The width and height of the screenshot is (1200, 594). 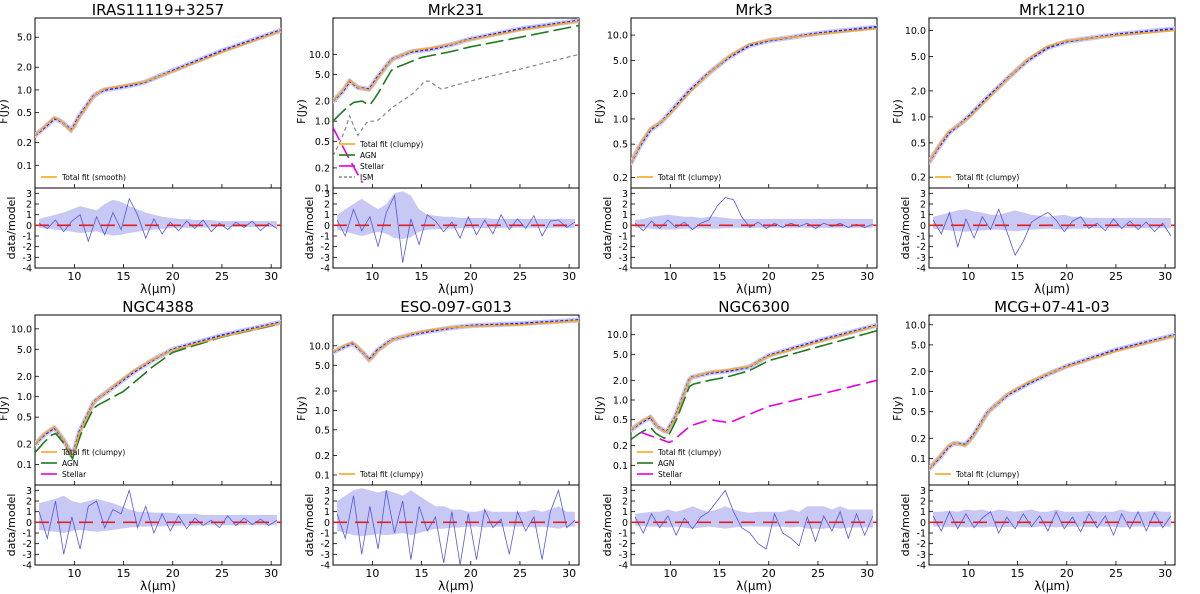 I want to click on panel-title: Mrk1210, so click(x=1052, y=10).